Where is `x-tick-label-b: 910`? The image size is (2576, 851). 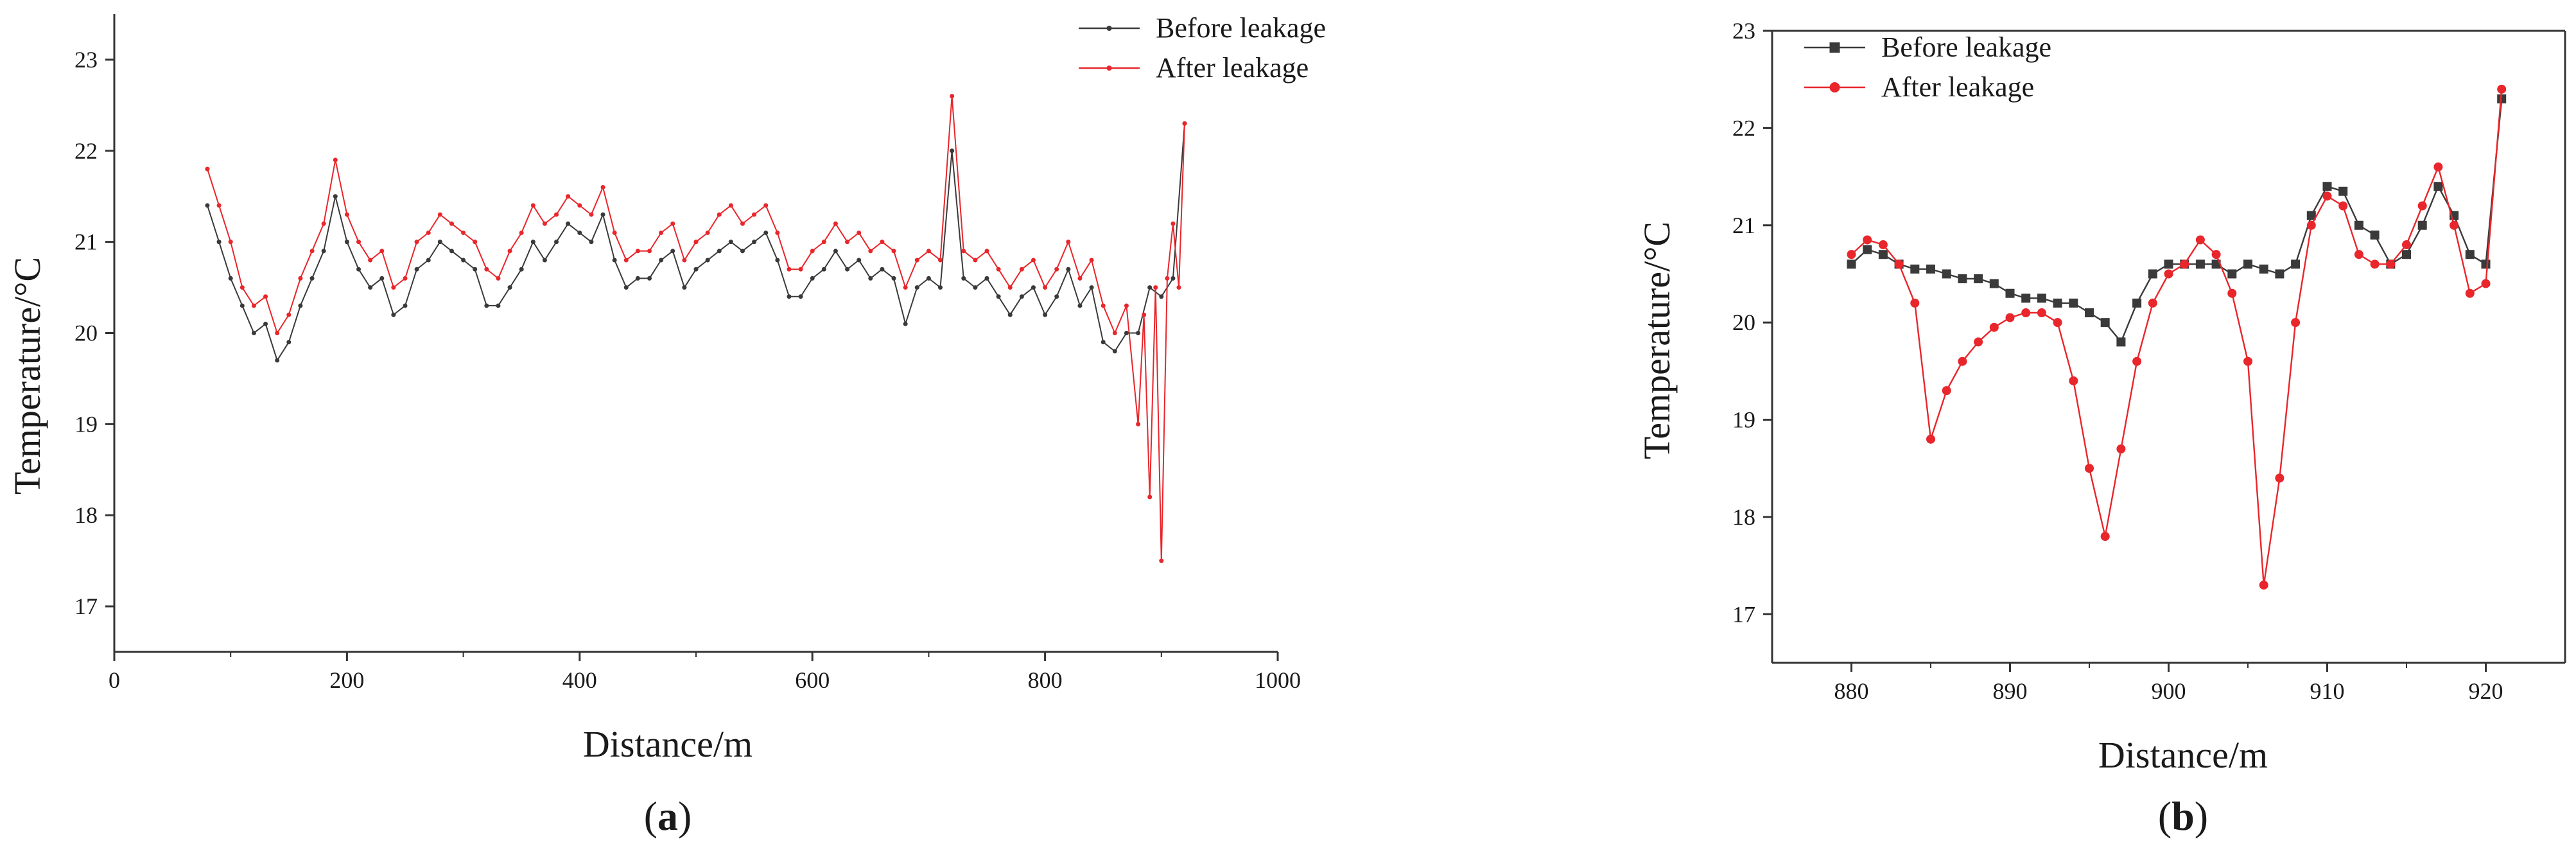
x-tick-label-b: 910 is located at coordinates (2327, 691).